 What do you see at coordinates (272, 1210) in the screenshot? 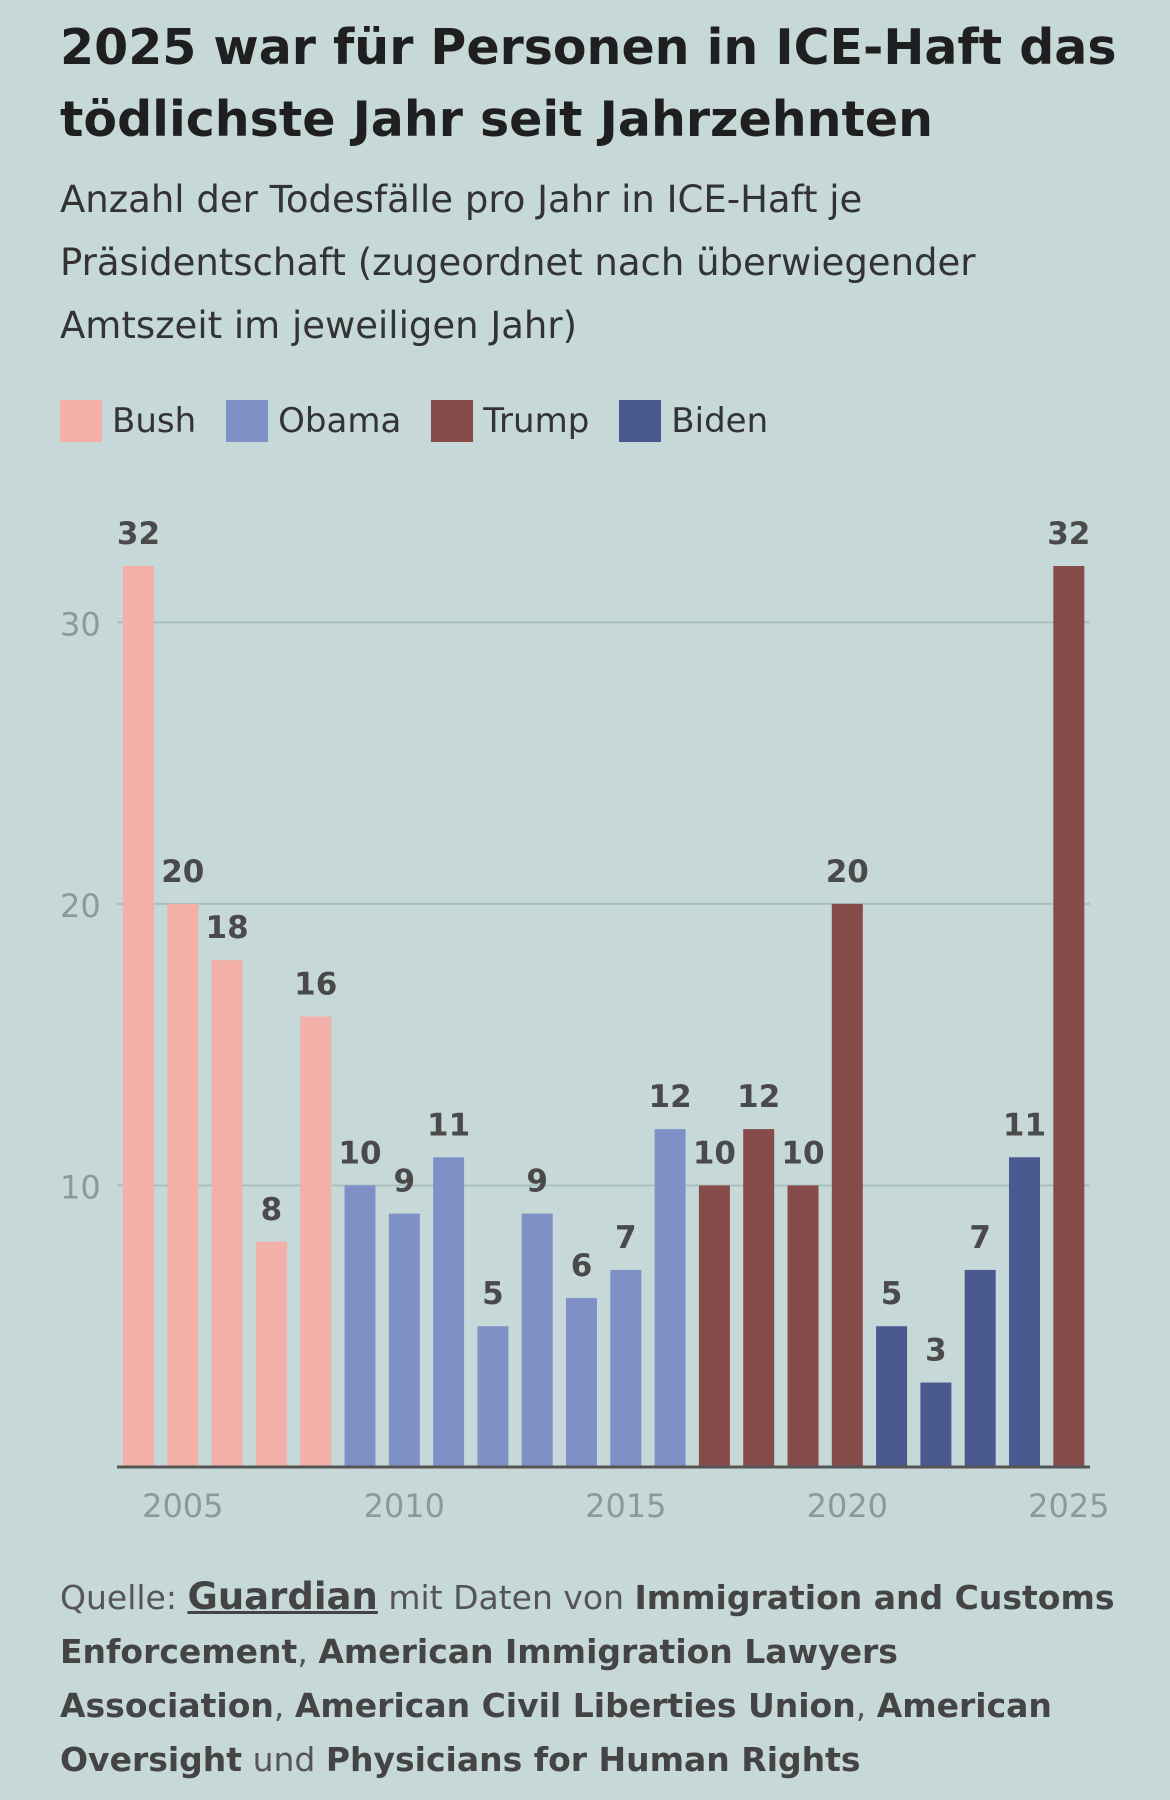
I see `value-label-2007: 8` at bounding box center [272, 1210].